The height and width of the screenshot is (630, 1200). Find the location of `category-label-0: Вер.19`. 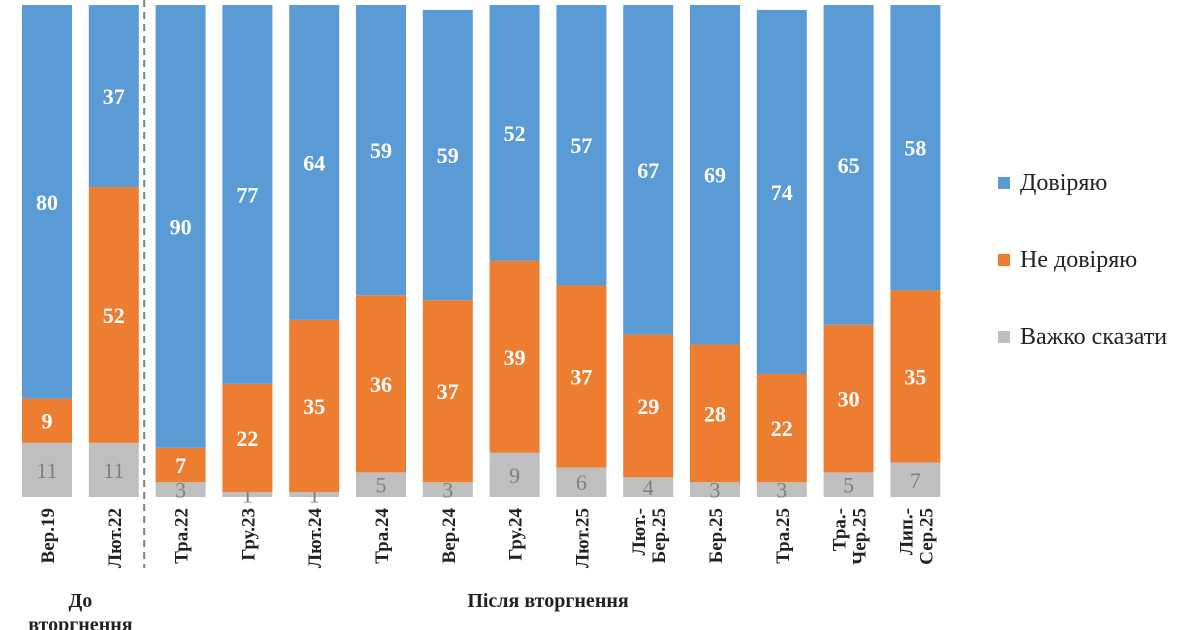

category-label-0: Вер.19 is located at coordinates (48, 535).